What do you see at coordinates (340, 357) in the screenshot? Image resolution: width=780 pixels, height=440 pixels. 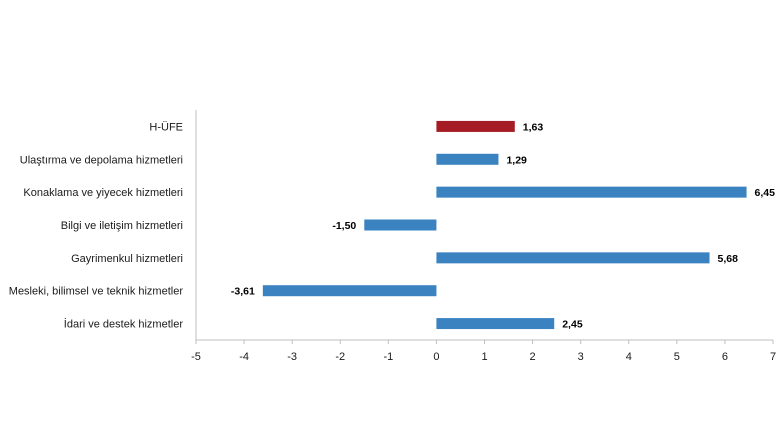 I see `x-tick-label: -2` at bounding box center [340, 357].